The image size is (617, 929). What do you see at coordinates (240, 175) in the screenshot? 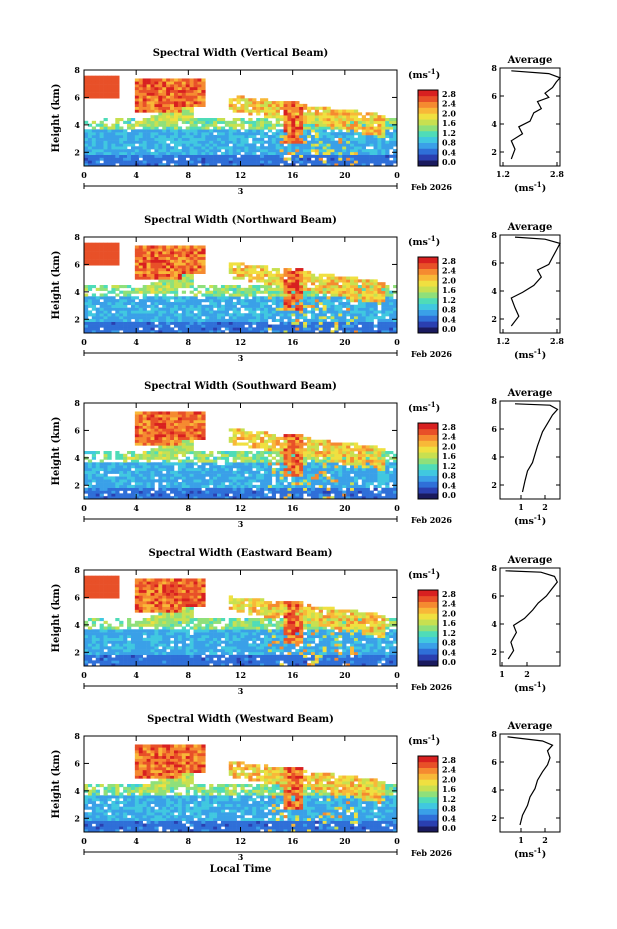
I see `x-tick-label: 12` at bounding box center [240, 175].